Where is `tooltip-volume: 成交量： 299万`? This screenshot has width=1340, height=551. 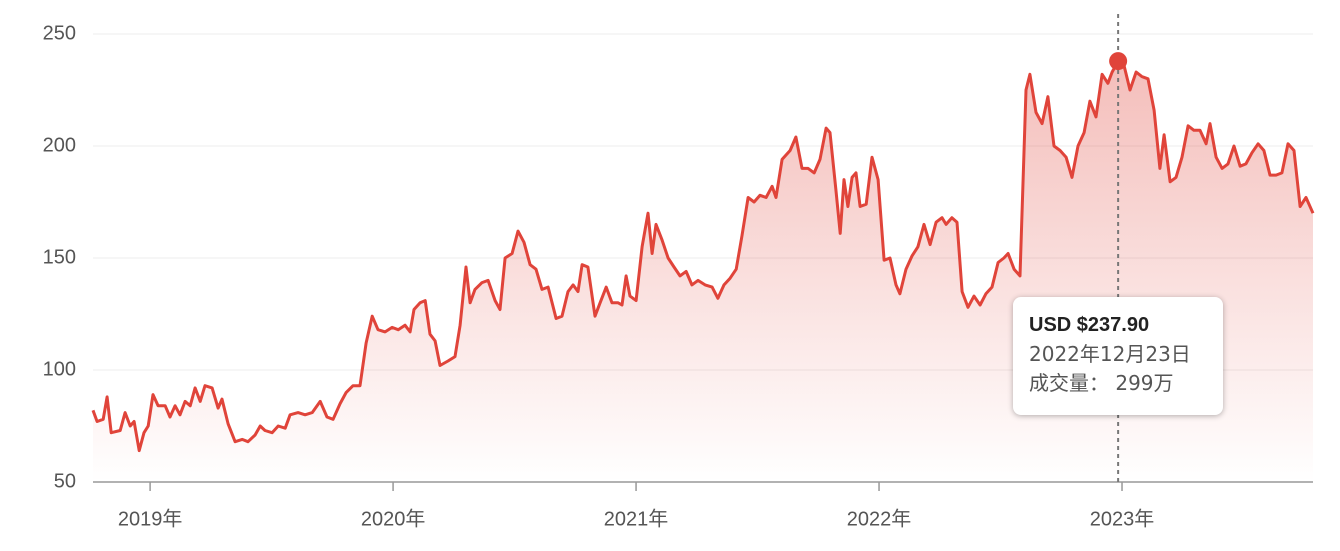
tooltip-volume: 成交量： 299万 is located at coordinates (1118, 383).